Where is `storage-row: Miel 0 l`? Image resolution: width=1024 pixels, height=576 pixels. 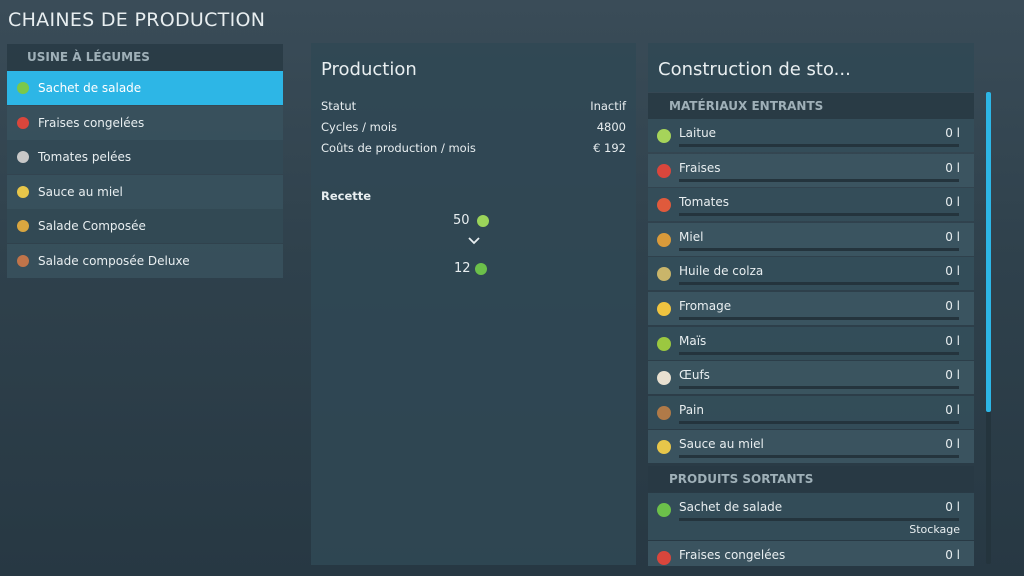 storage-row: Miel 0 l is located at coordinates (811, 239).